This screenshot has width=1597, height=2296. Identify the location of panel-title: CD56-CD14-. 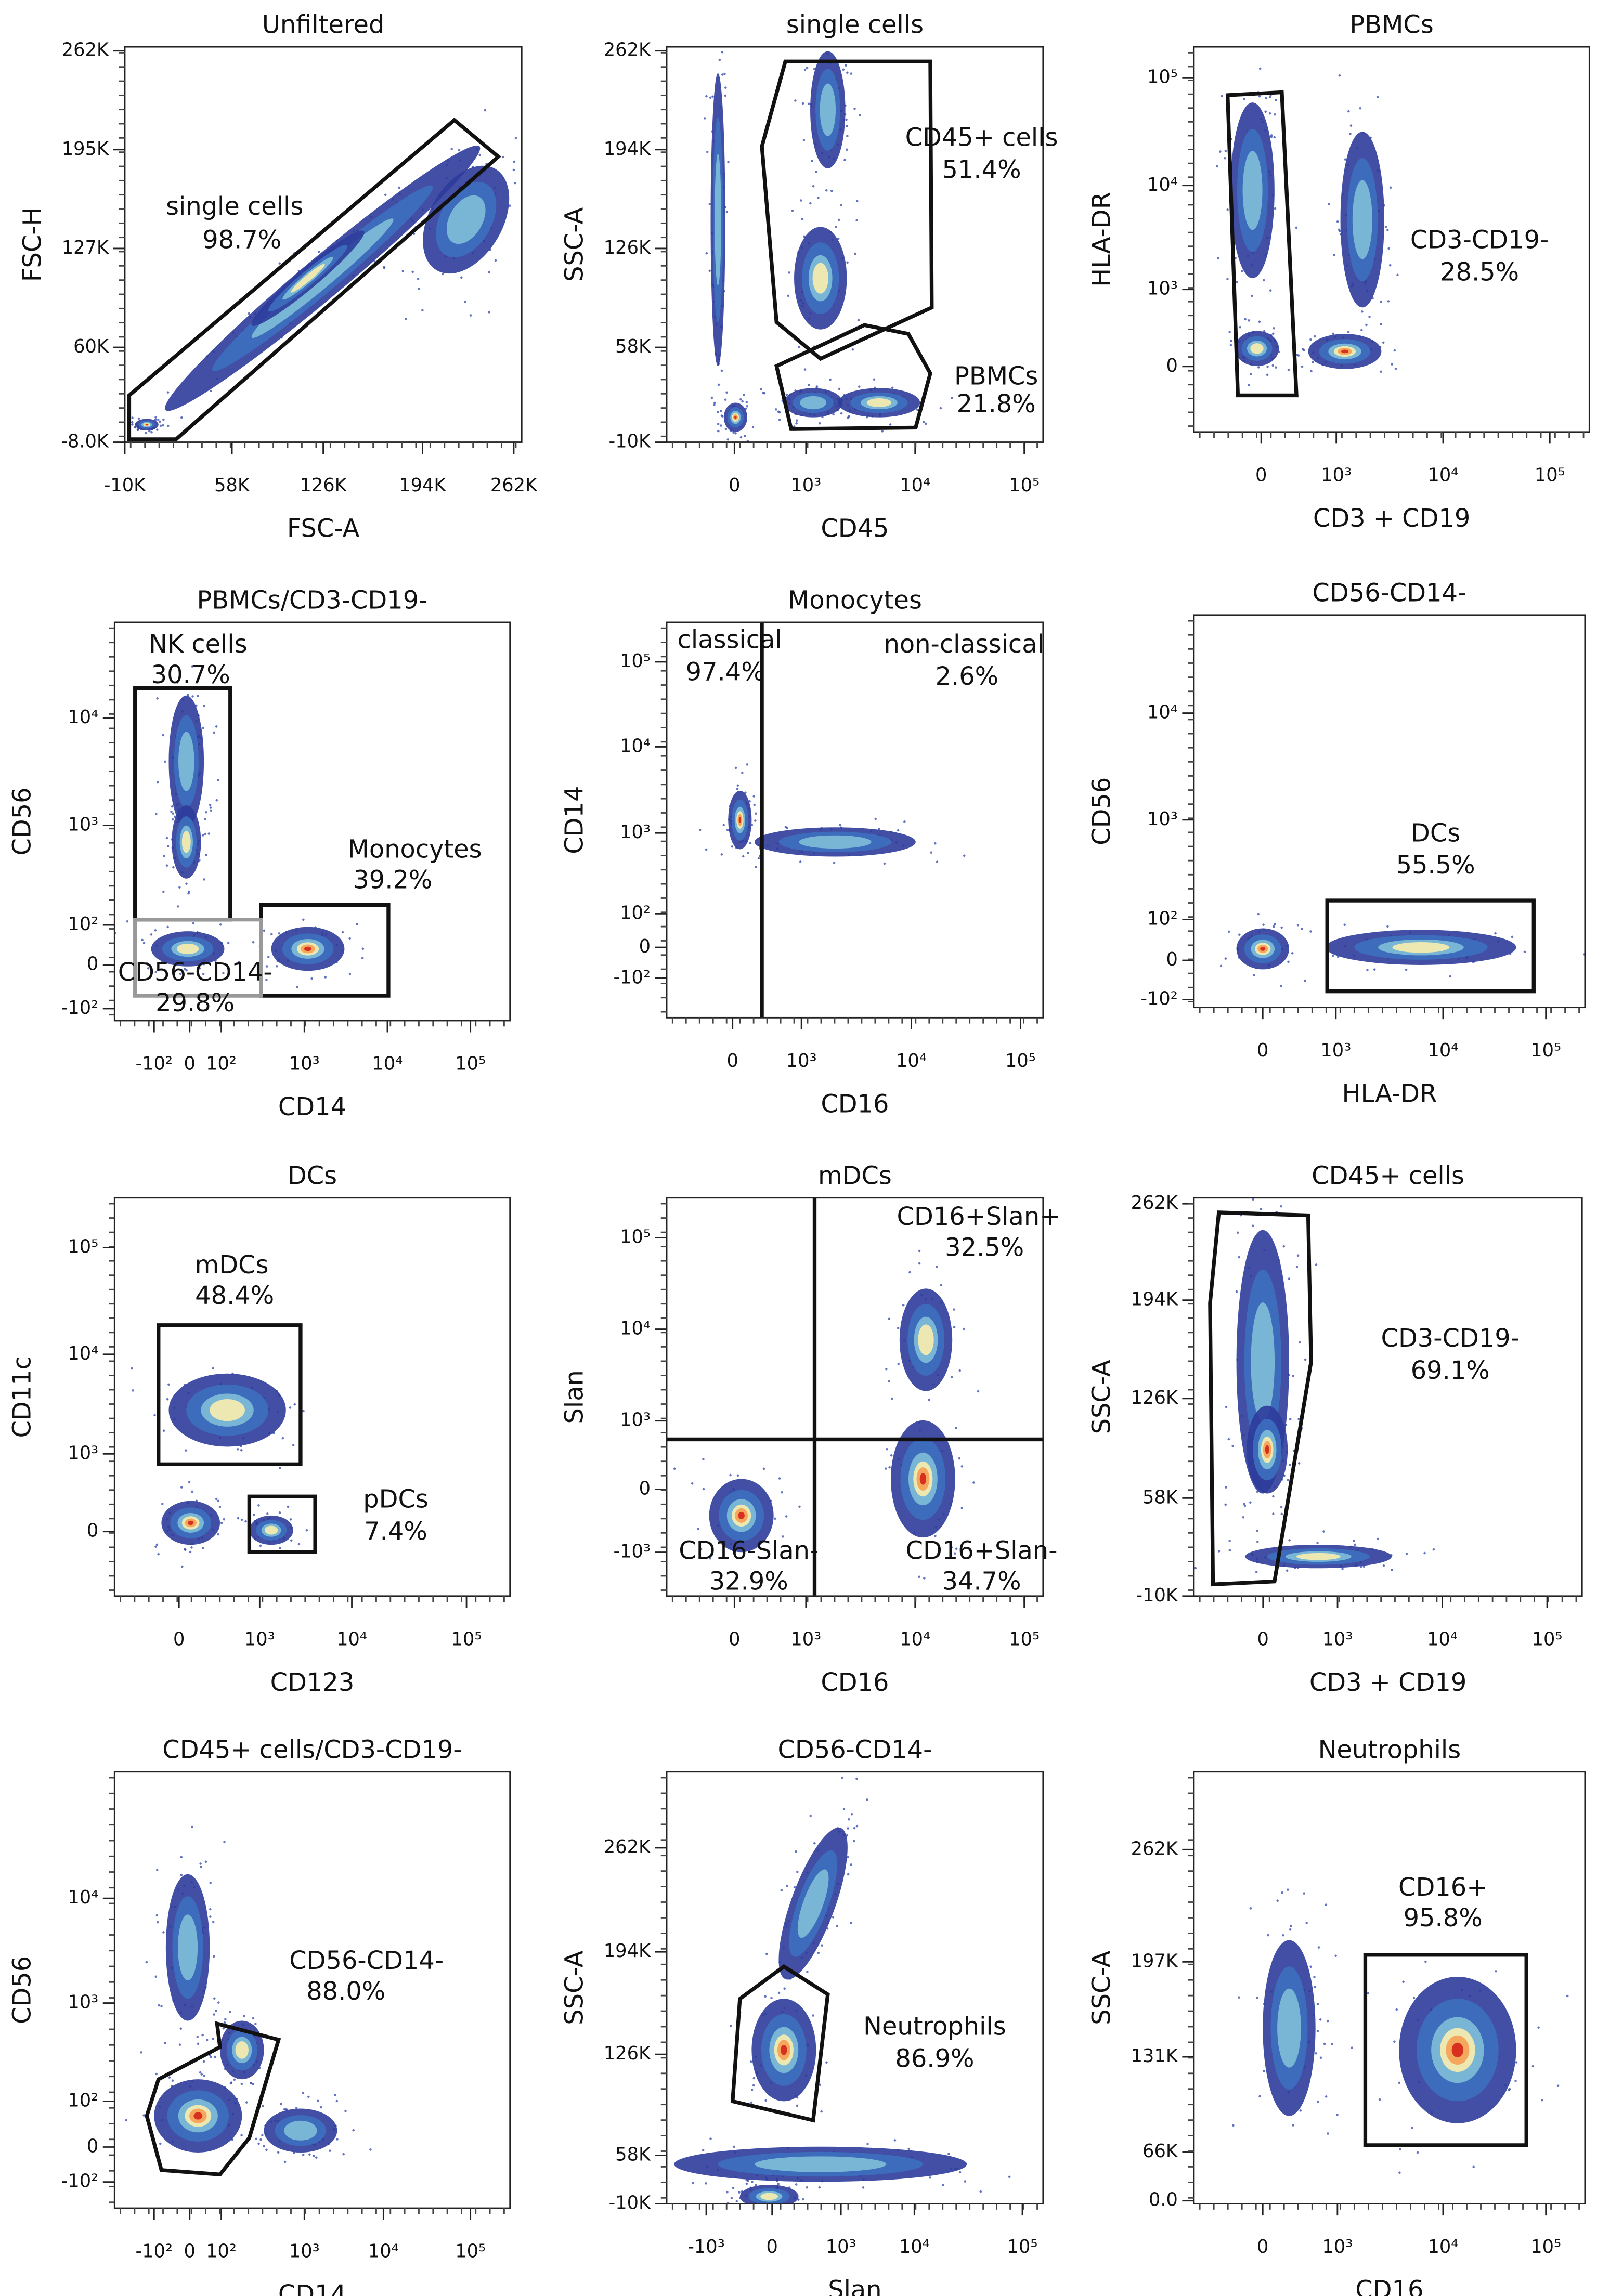
(854, 1750).